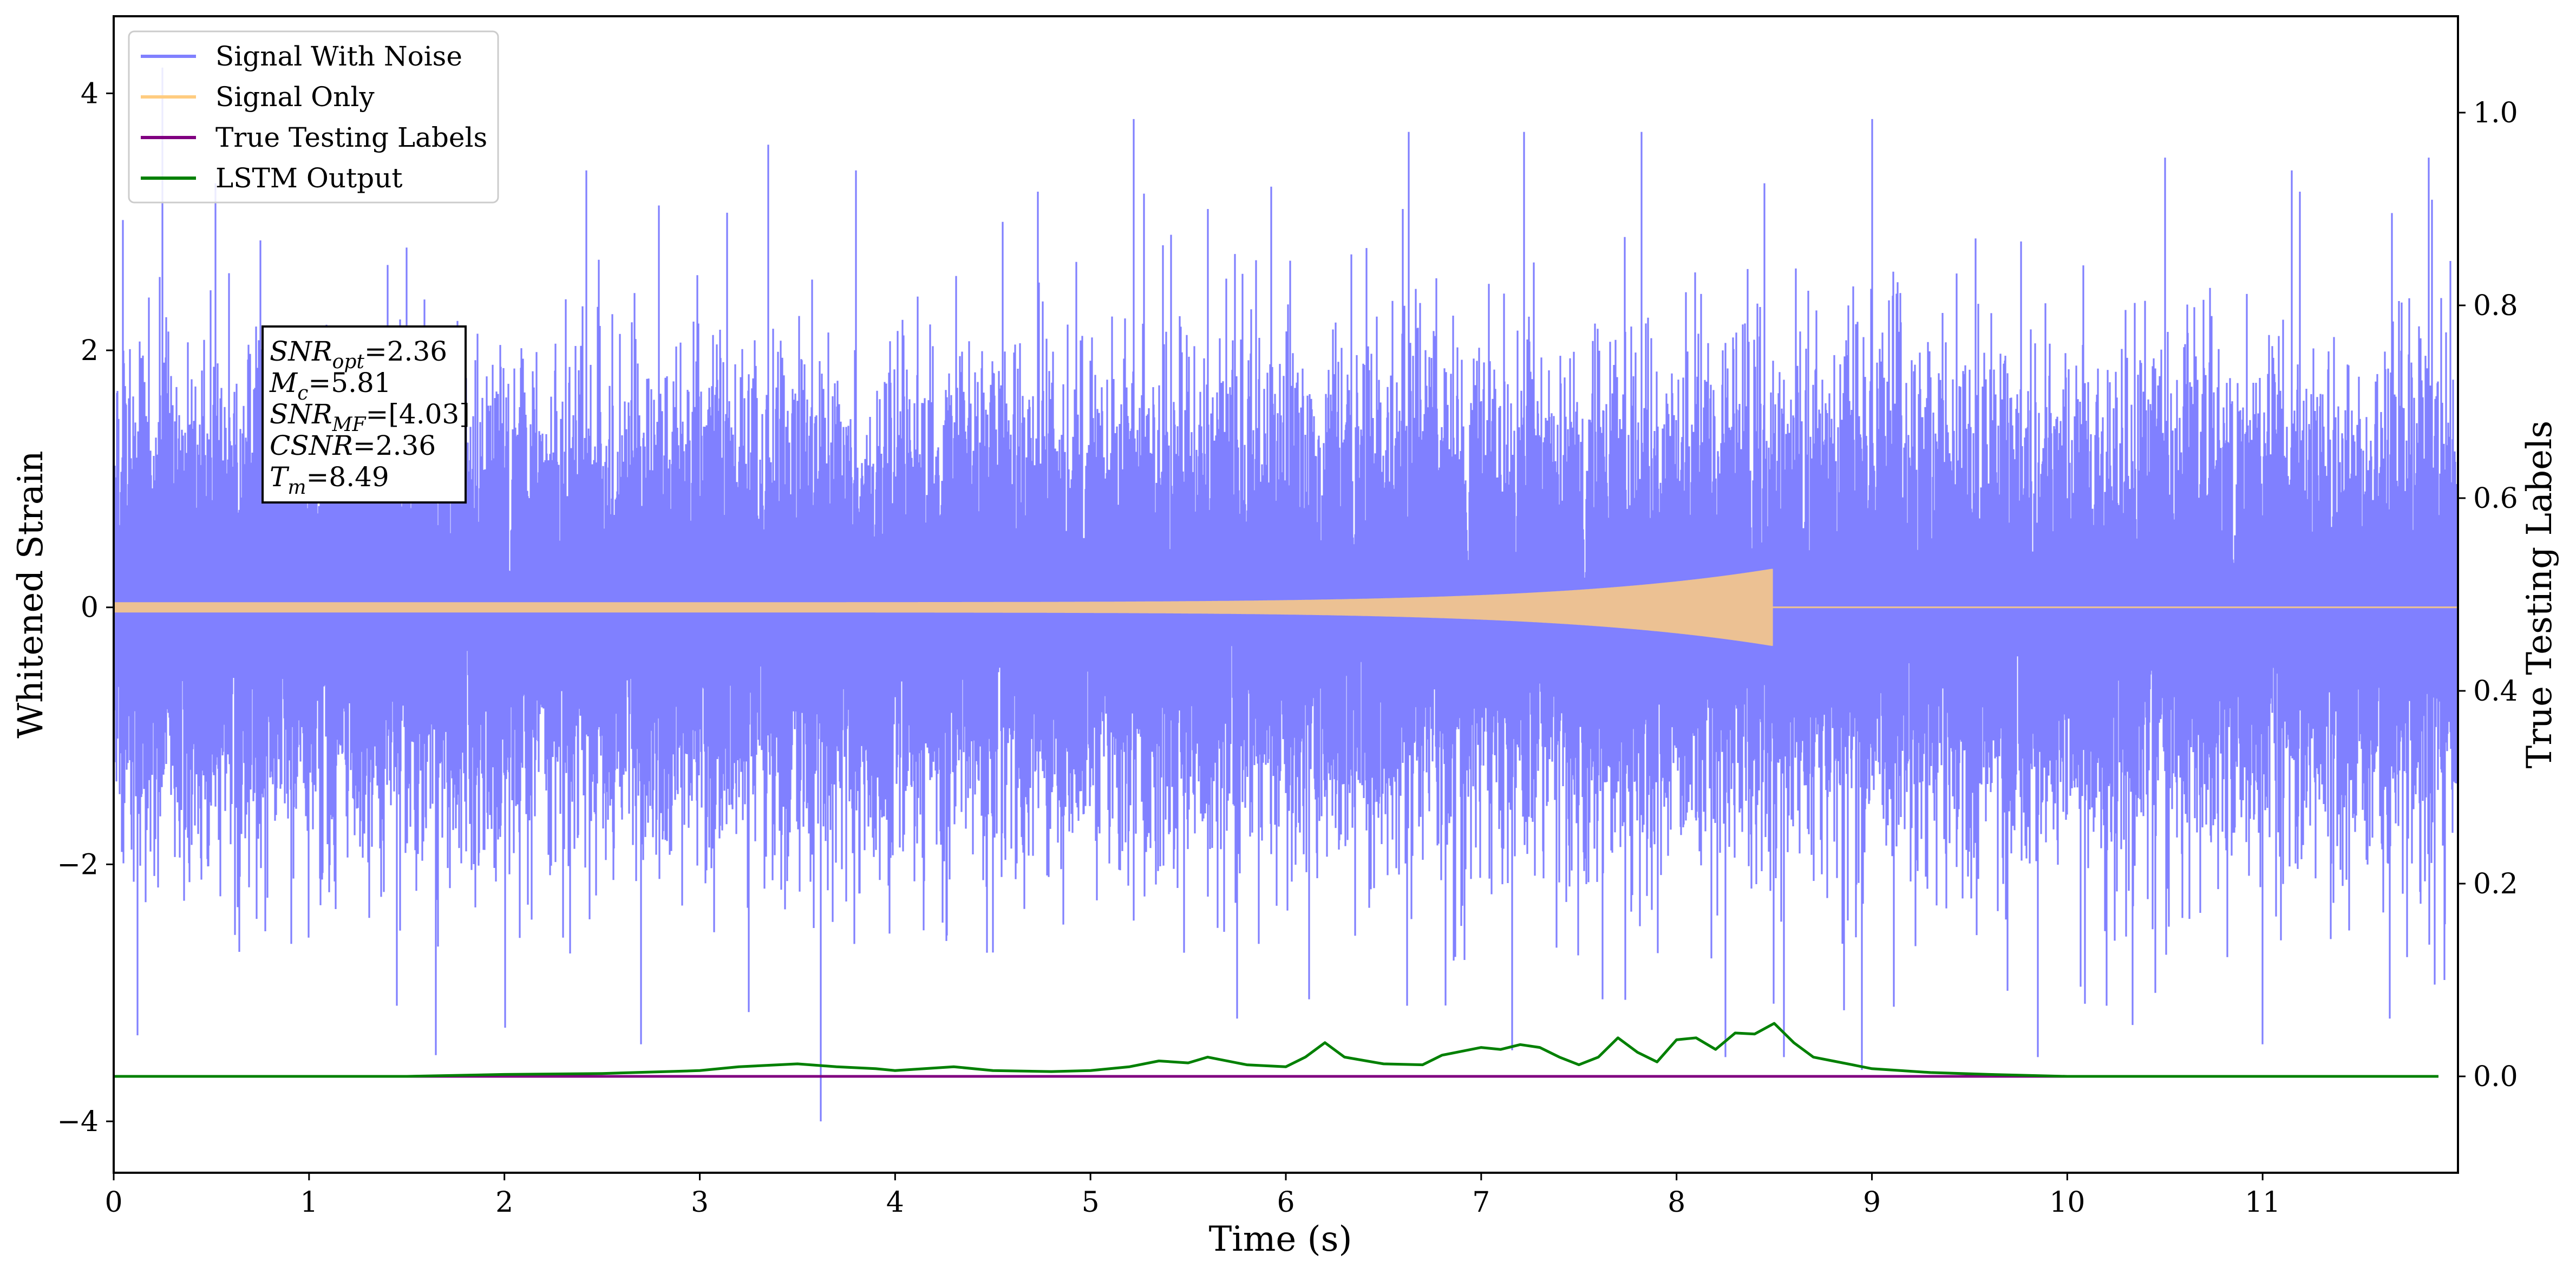  What do you see at coordinates (351, 137) in the screenshot?
I see `legend-label: True Testing Labels` at bounding box center [351, 137].